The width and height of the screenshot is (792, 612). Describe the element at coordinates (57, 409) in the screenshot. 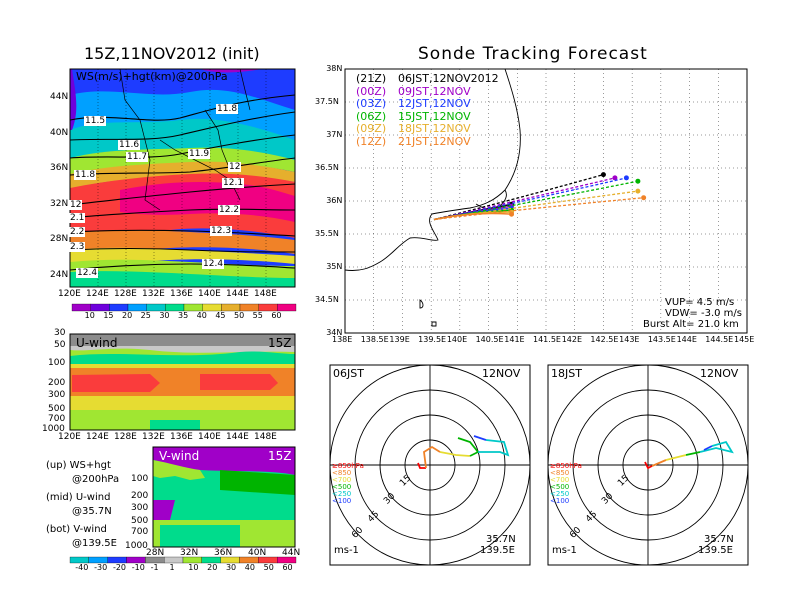

I see `u-wind-p-tick: 500` at that location.